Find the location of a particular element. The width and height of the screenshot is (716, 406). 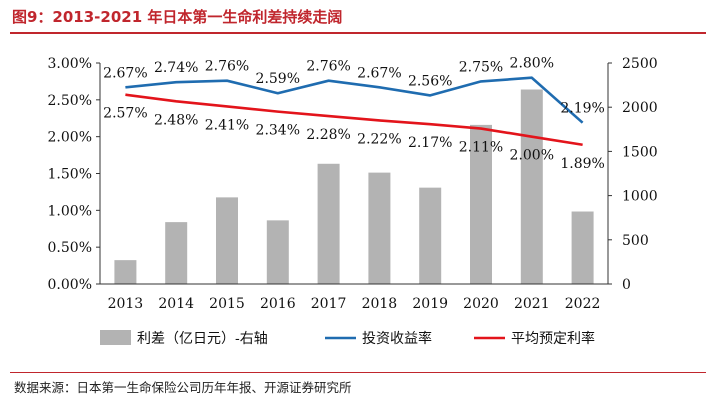

guaranteed-rate-line is located at coordinates (354, 120).